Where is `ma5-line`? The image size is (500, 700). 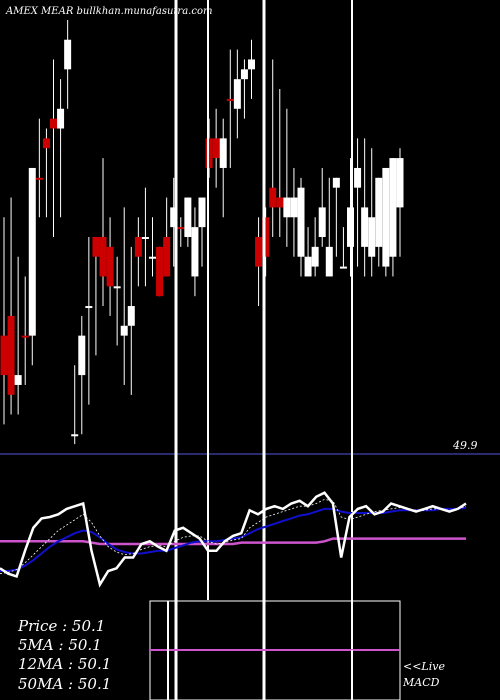
ma5-line is located at coordinates (233, 536).